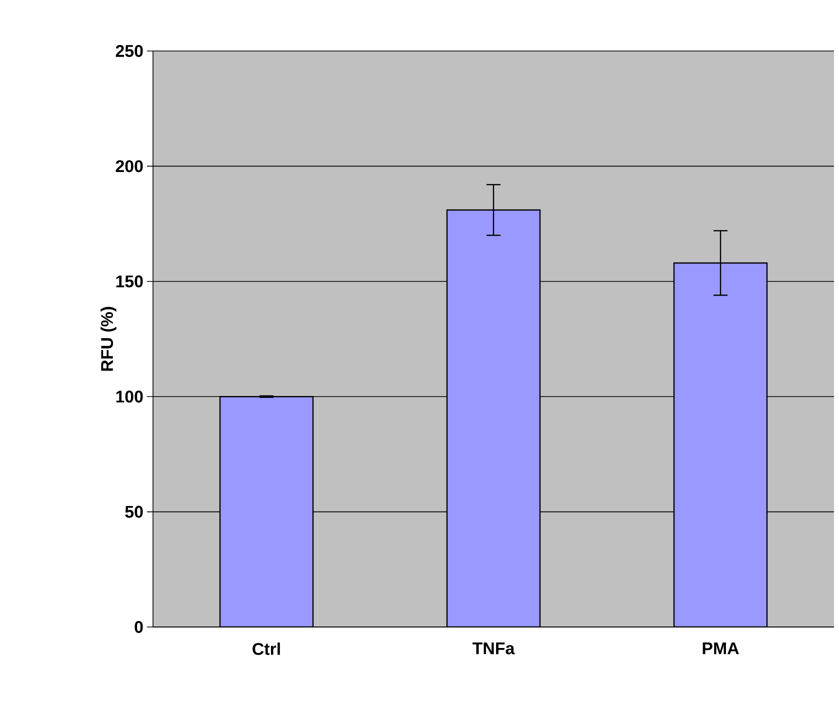 Image resolution: width=839 pixels, height=706 pixels. I want to click on x-tick-label: Ctrl, so click(266, 648).